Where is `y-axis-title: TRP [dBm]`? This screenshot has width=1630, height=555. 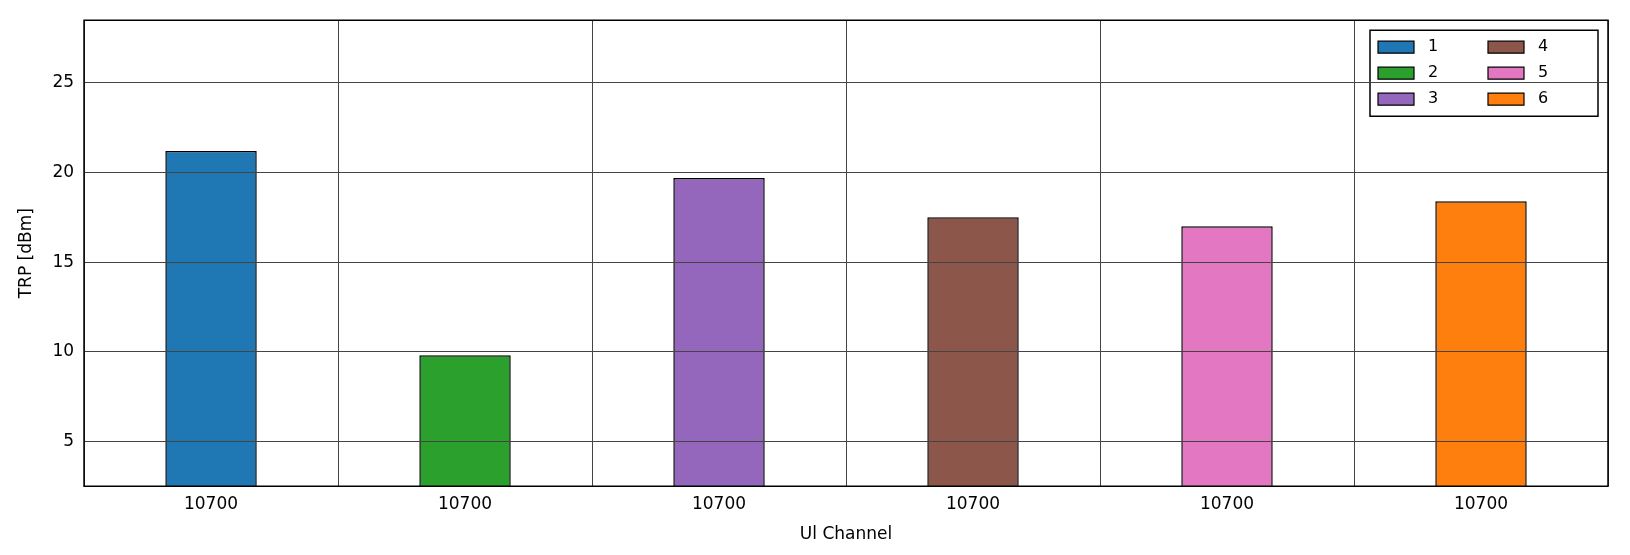 y-axis-title: TRP [dBm] is located at coordinates (24, 254).